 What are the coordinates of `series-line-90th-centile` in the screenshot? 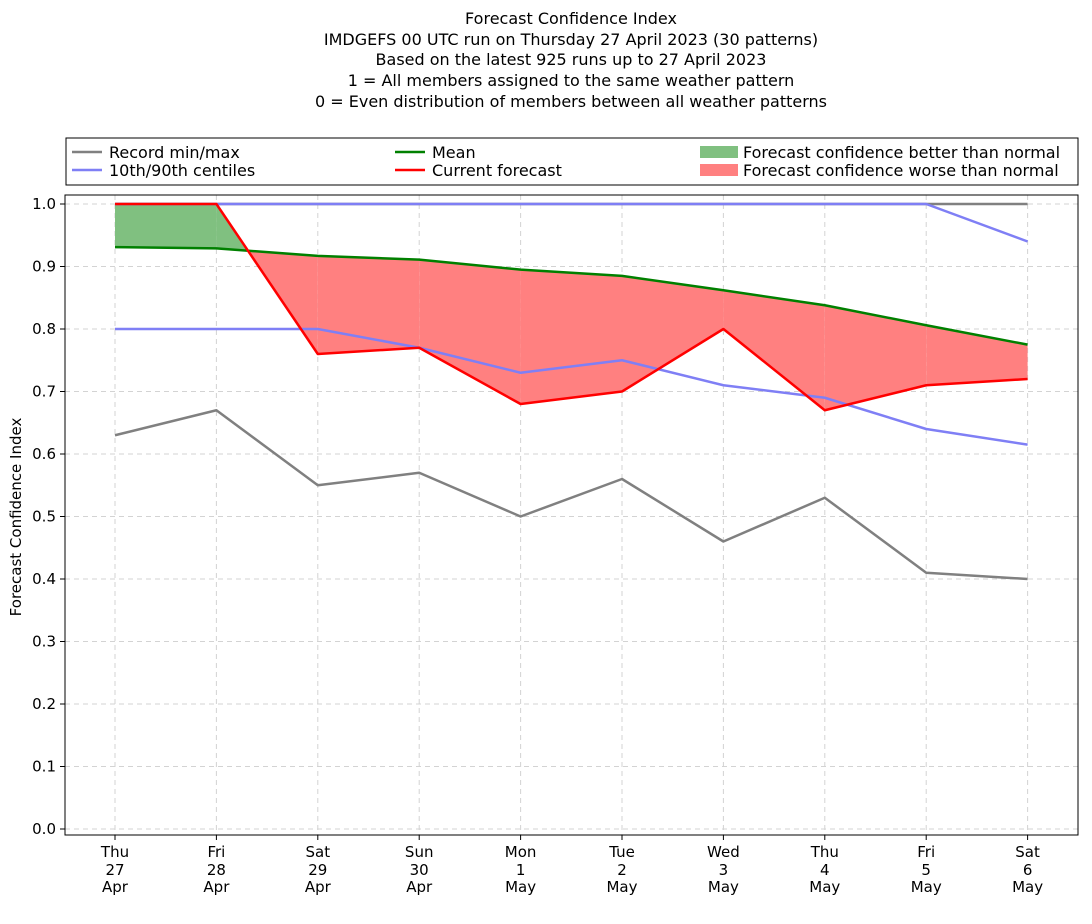 It's located at (572, 222).